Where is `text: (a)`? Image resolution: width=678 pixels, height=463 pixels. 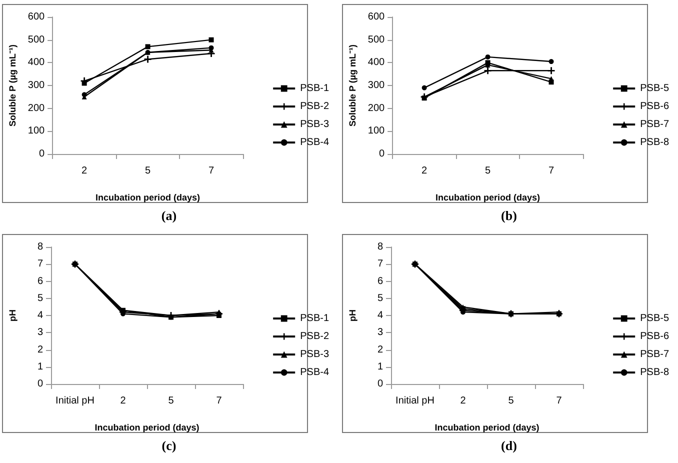
text: (a) is located at coordinates (169, 215).